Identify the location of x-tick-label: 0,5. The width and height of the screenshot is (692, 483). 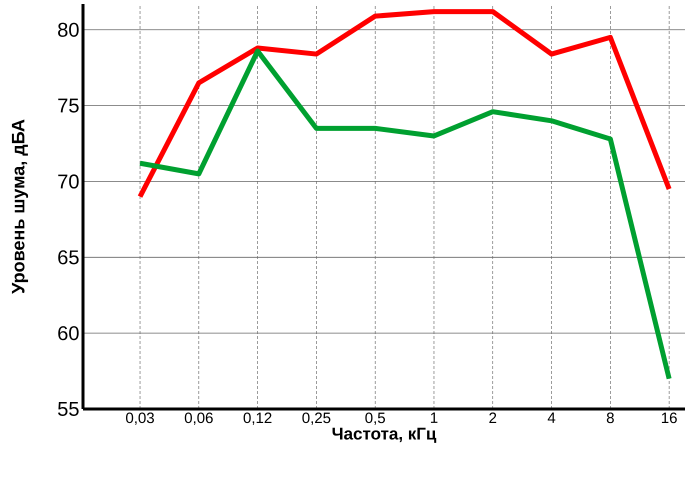
(375, 418).